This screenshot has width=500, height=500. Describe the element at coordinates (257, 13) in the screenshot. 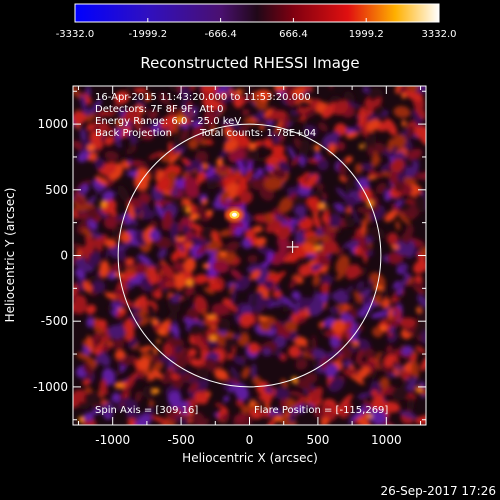

I see `colorbar-frame` at that location.